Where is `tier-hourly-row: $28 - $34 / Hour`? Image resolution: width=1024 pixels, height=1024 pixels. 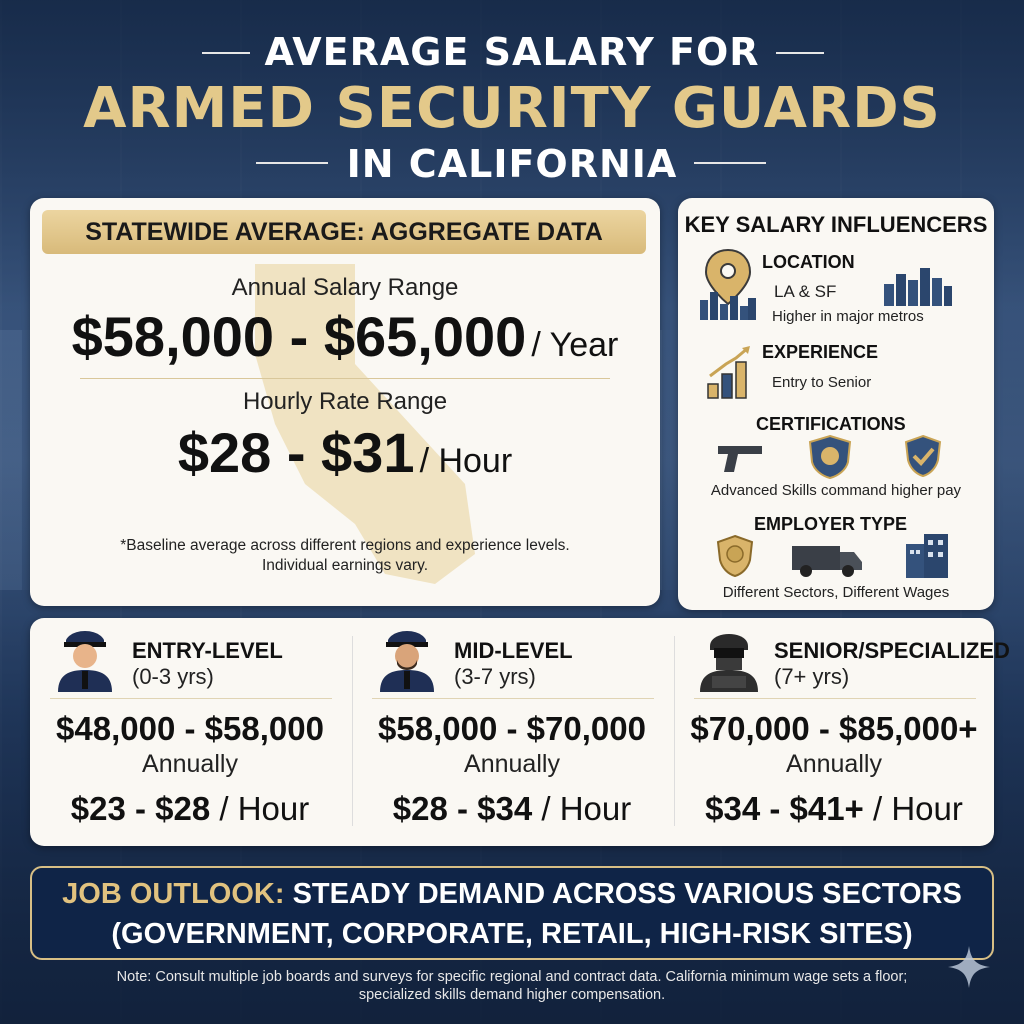
tier-hourly-row: $28 - $34 / Hour is located at coordinates (512, 809).